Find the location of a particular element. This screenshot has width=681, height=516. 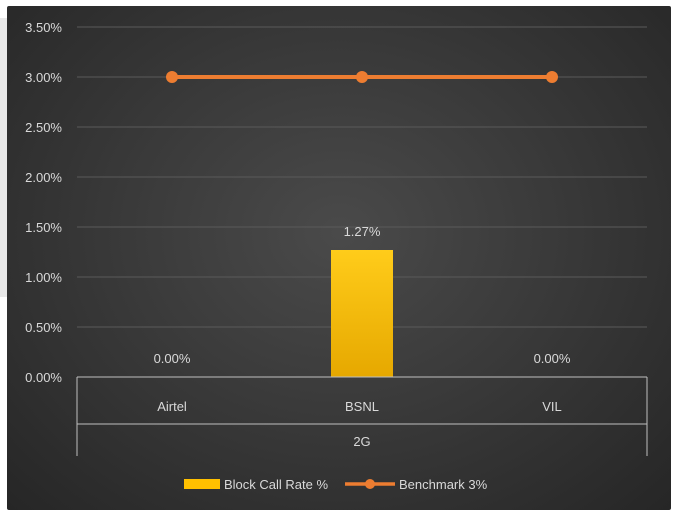

y-tick-label: 2.00% is located at coordinates (43, 177).